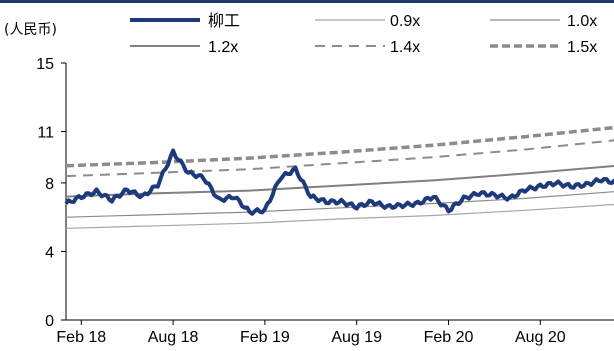 The width and height of the screenshot is (614, 351). Describe the element at coordinates (265, 337) in the screenshot. I see `x-tick-label: Feb 19` at that location.